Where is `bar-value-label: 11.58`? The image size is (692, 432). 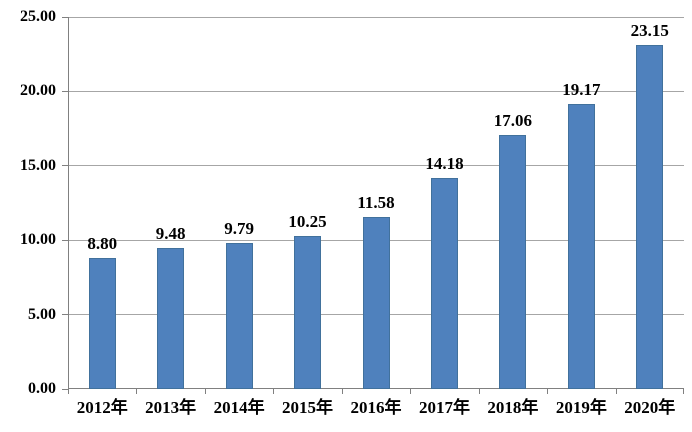
bar-value-label: 11.58 is located at coordinates (376, 202).